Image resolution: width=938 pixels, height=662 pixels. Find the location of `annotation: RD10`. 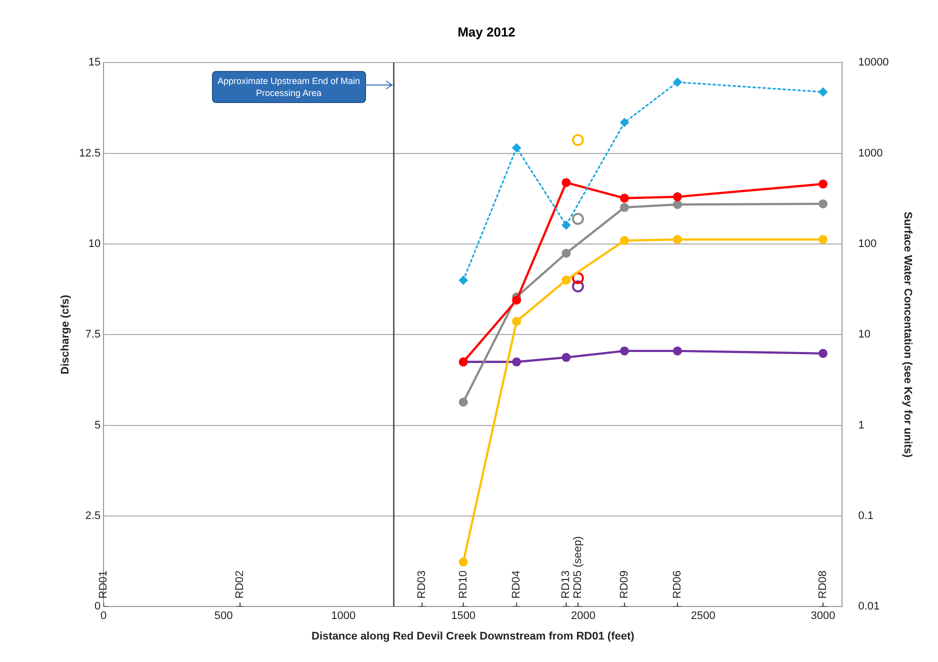

annotation: RD10 is located at coordinates (463, 584).